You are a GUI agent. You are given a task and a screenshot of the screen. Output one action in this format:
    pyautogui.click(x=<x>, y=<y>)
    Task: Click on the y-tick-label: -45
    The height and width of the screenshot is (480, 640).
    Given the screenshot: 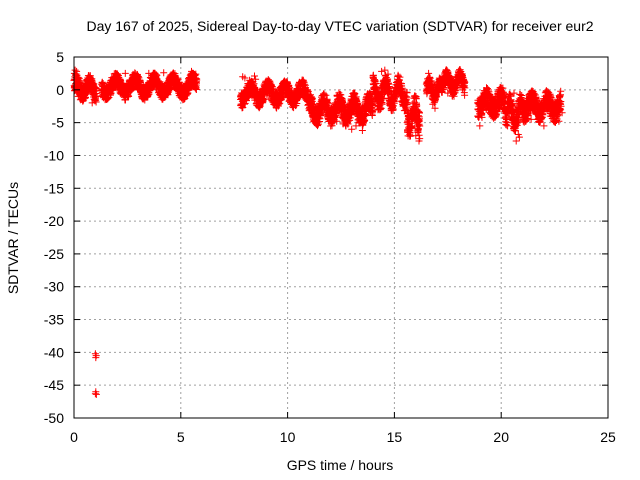 What is the action you would take?
    pyautogui.click(x=54, y=385)
    